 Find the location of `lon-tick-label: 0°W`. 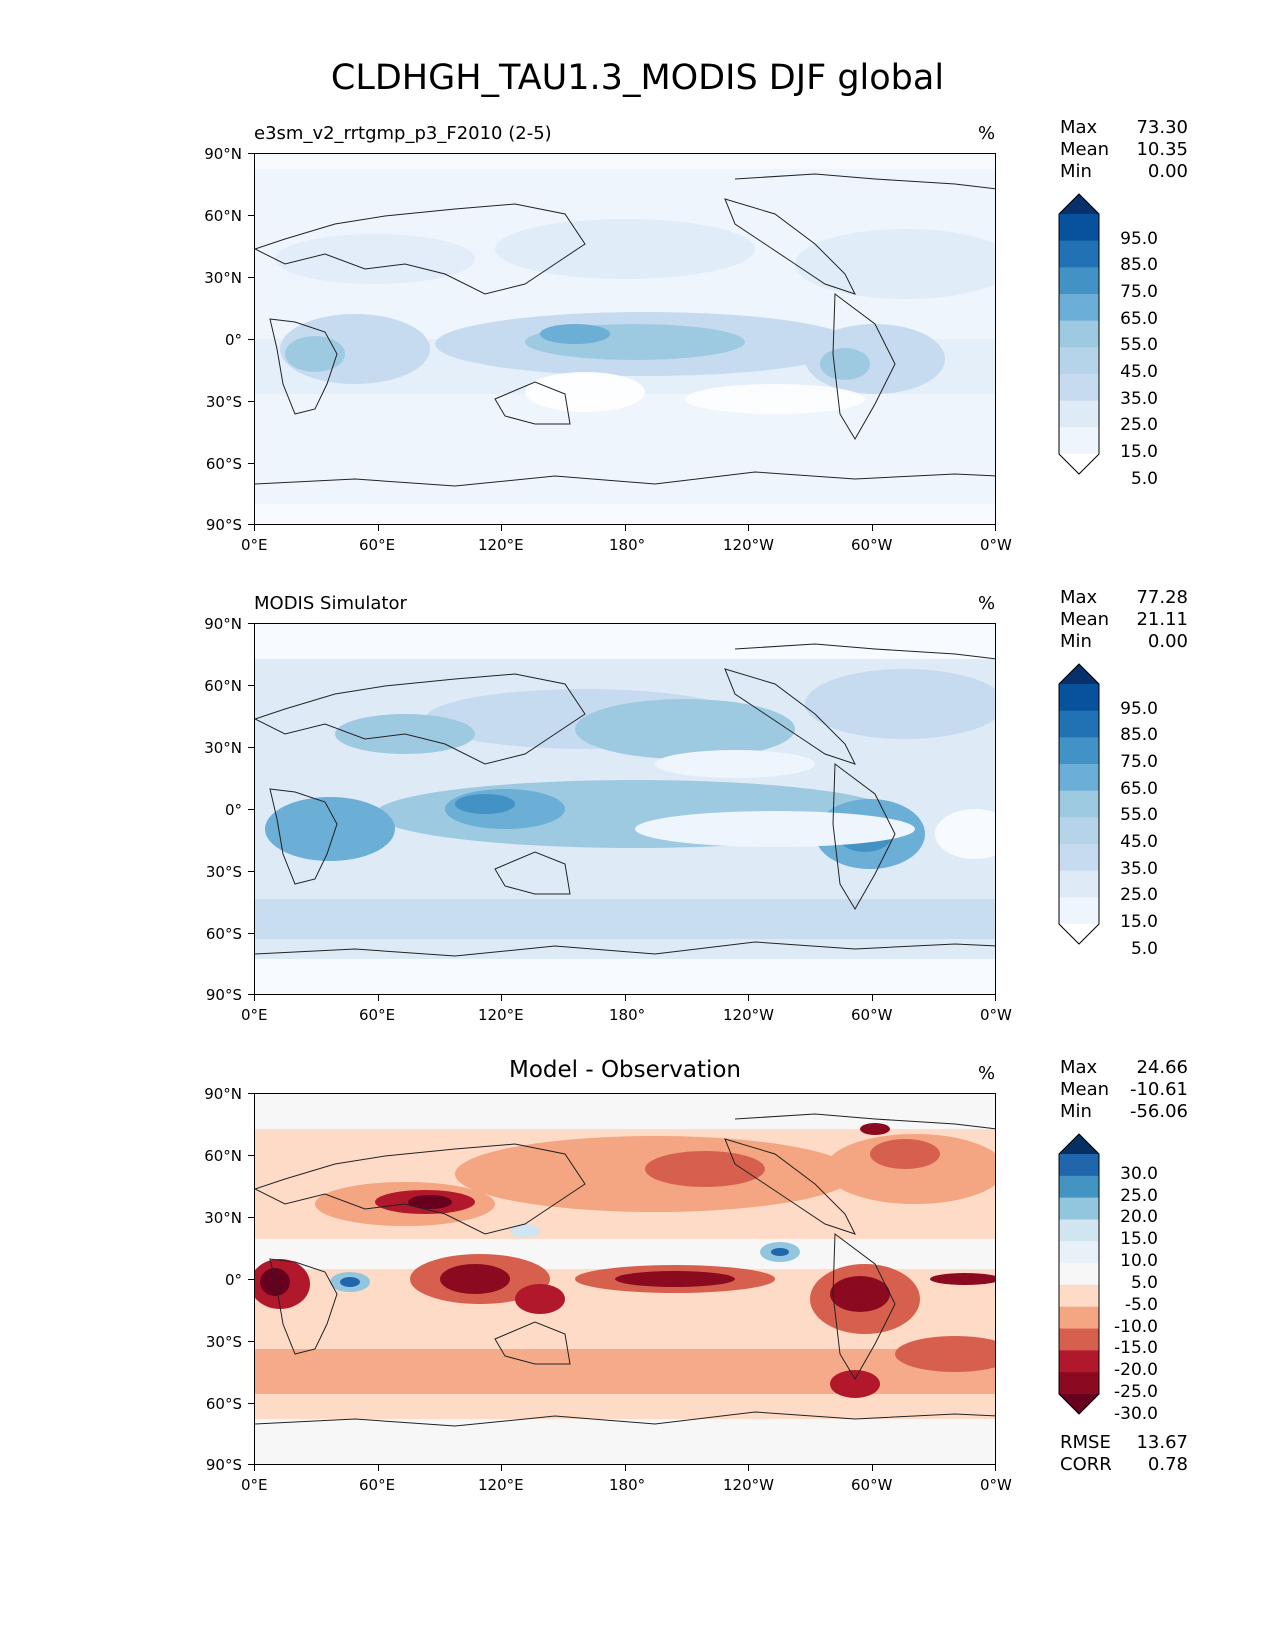

lon-tick-label: 0°W is located at coordinates (996, 1015).